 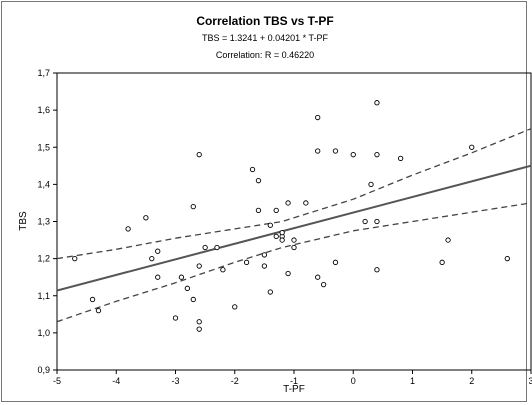 I want to click on y-tick-label: 1,4, so click(x=43, y=184).